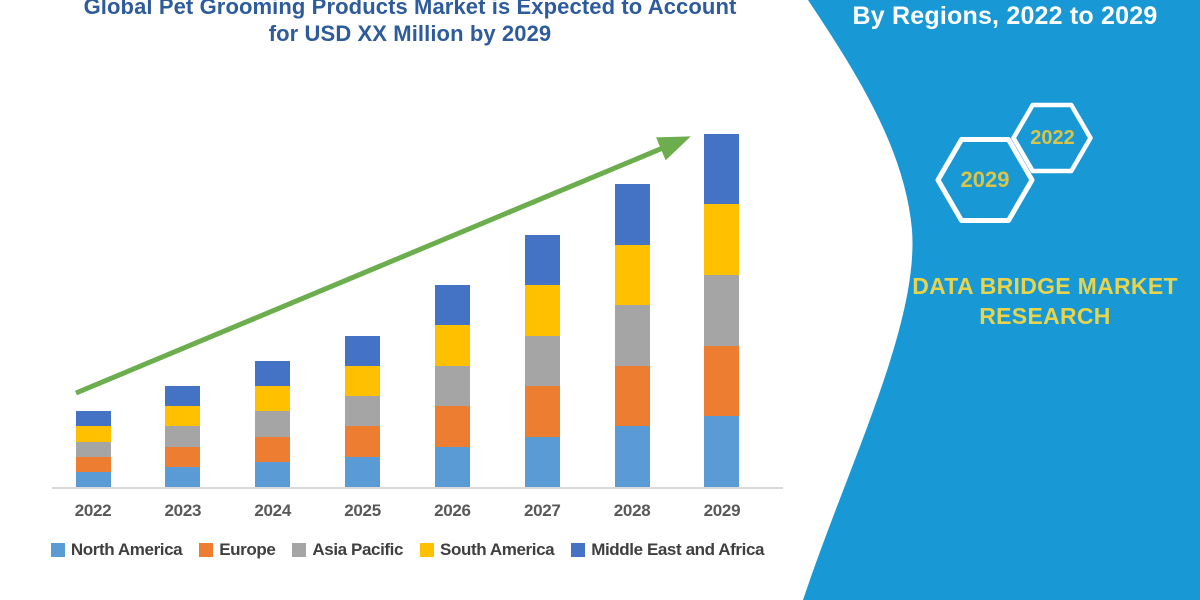  I want to click on x-axis-label-2024: 2024, so click(272, 510).